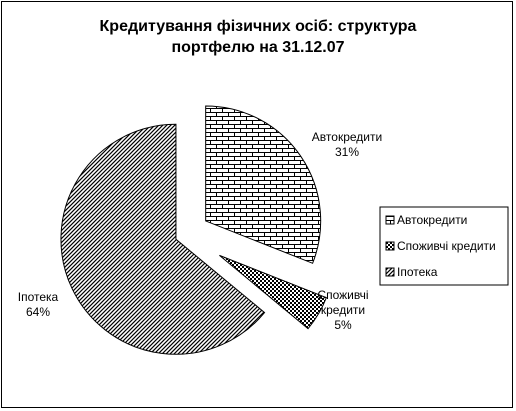 The width and height of the screenshot is (516, 411). Describe the element at coordinates (417, 272) in the screenshot. I see `legend-label: Іпотека` at that location.